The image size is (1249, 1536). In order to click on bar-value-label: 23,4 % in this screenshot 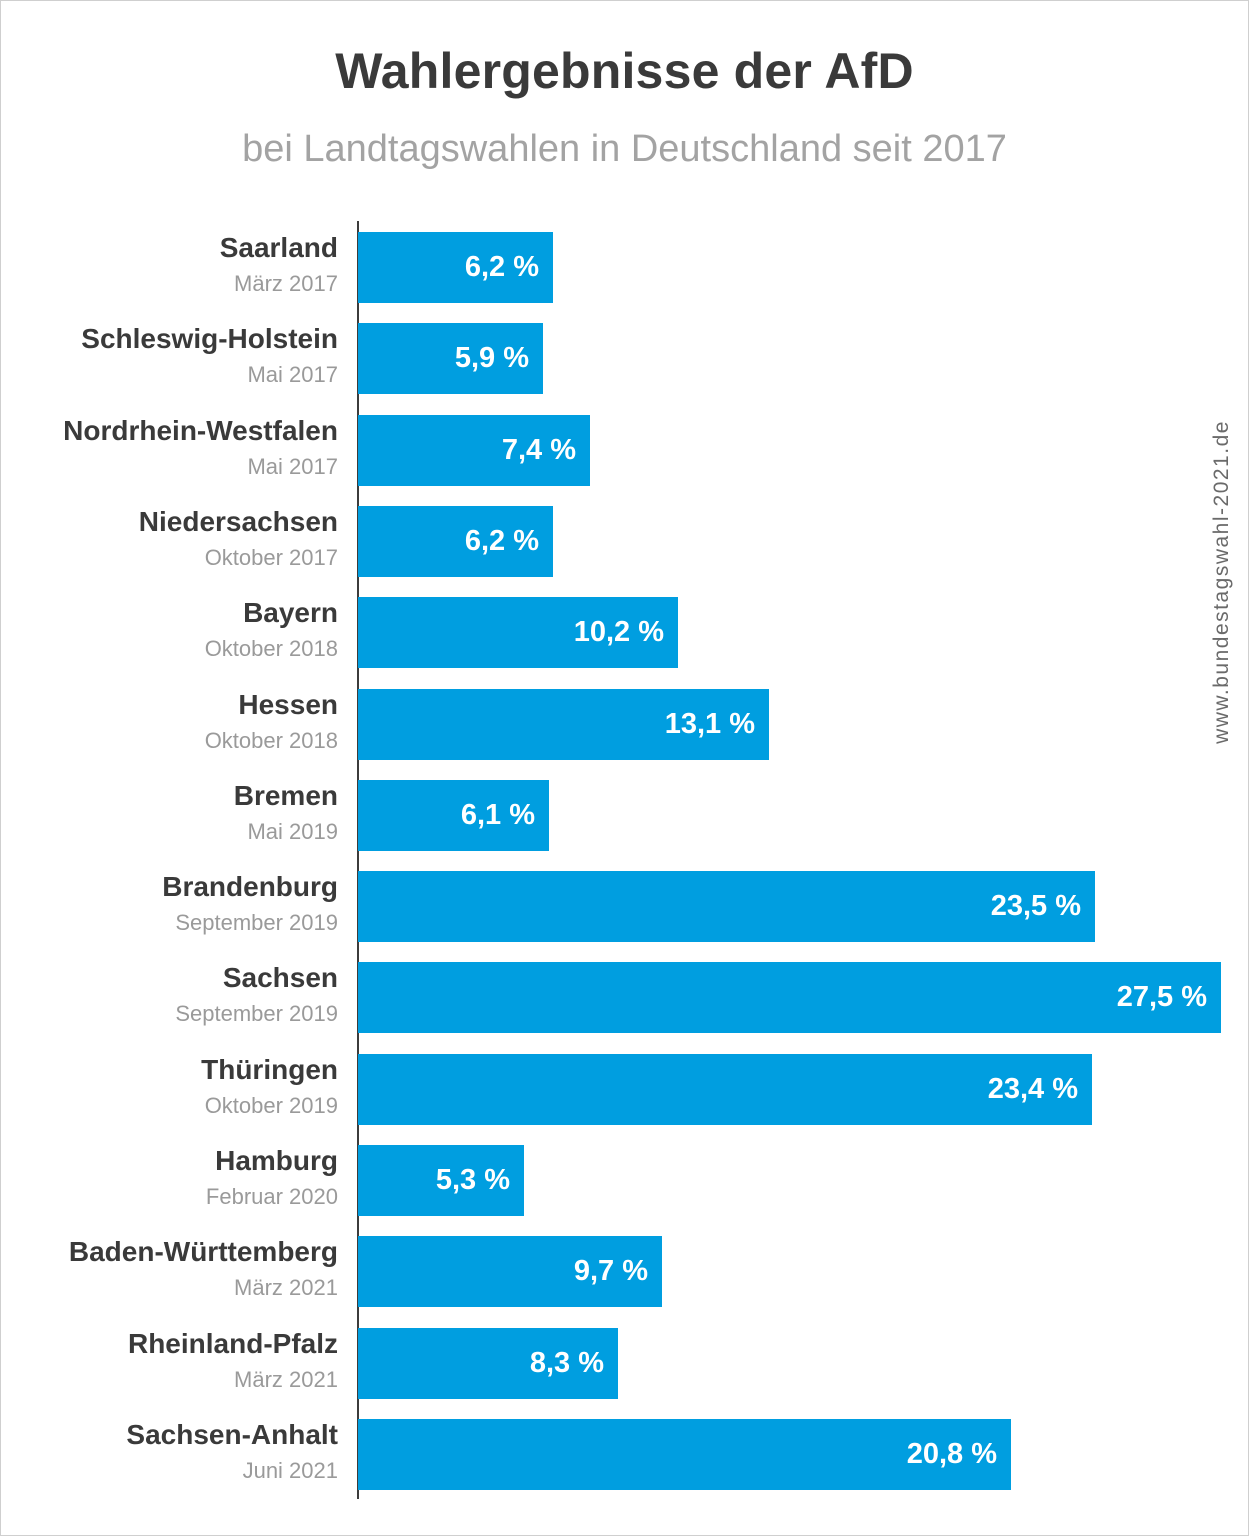, I will do `click(1032, 1089)`.